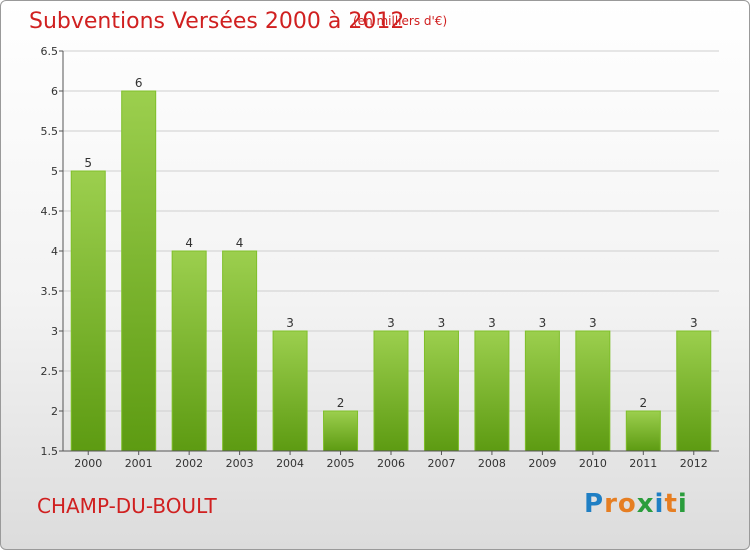 This screenshot has width=750, height=550. I want to click on x-tick-label-2010: 2010, so click(593, 463).